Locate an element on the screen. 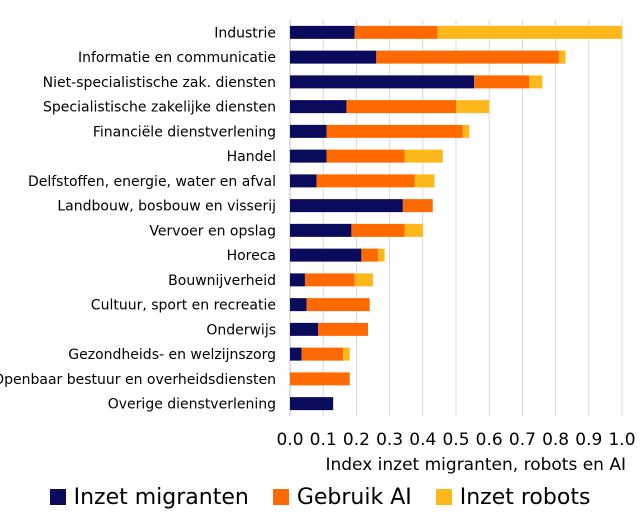 The image size is (640, 517). x-tick-label: 0.0 is located at coordinates (289, 440).